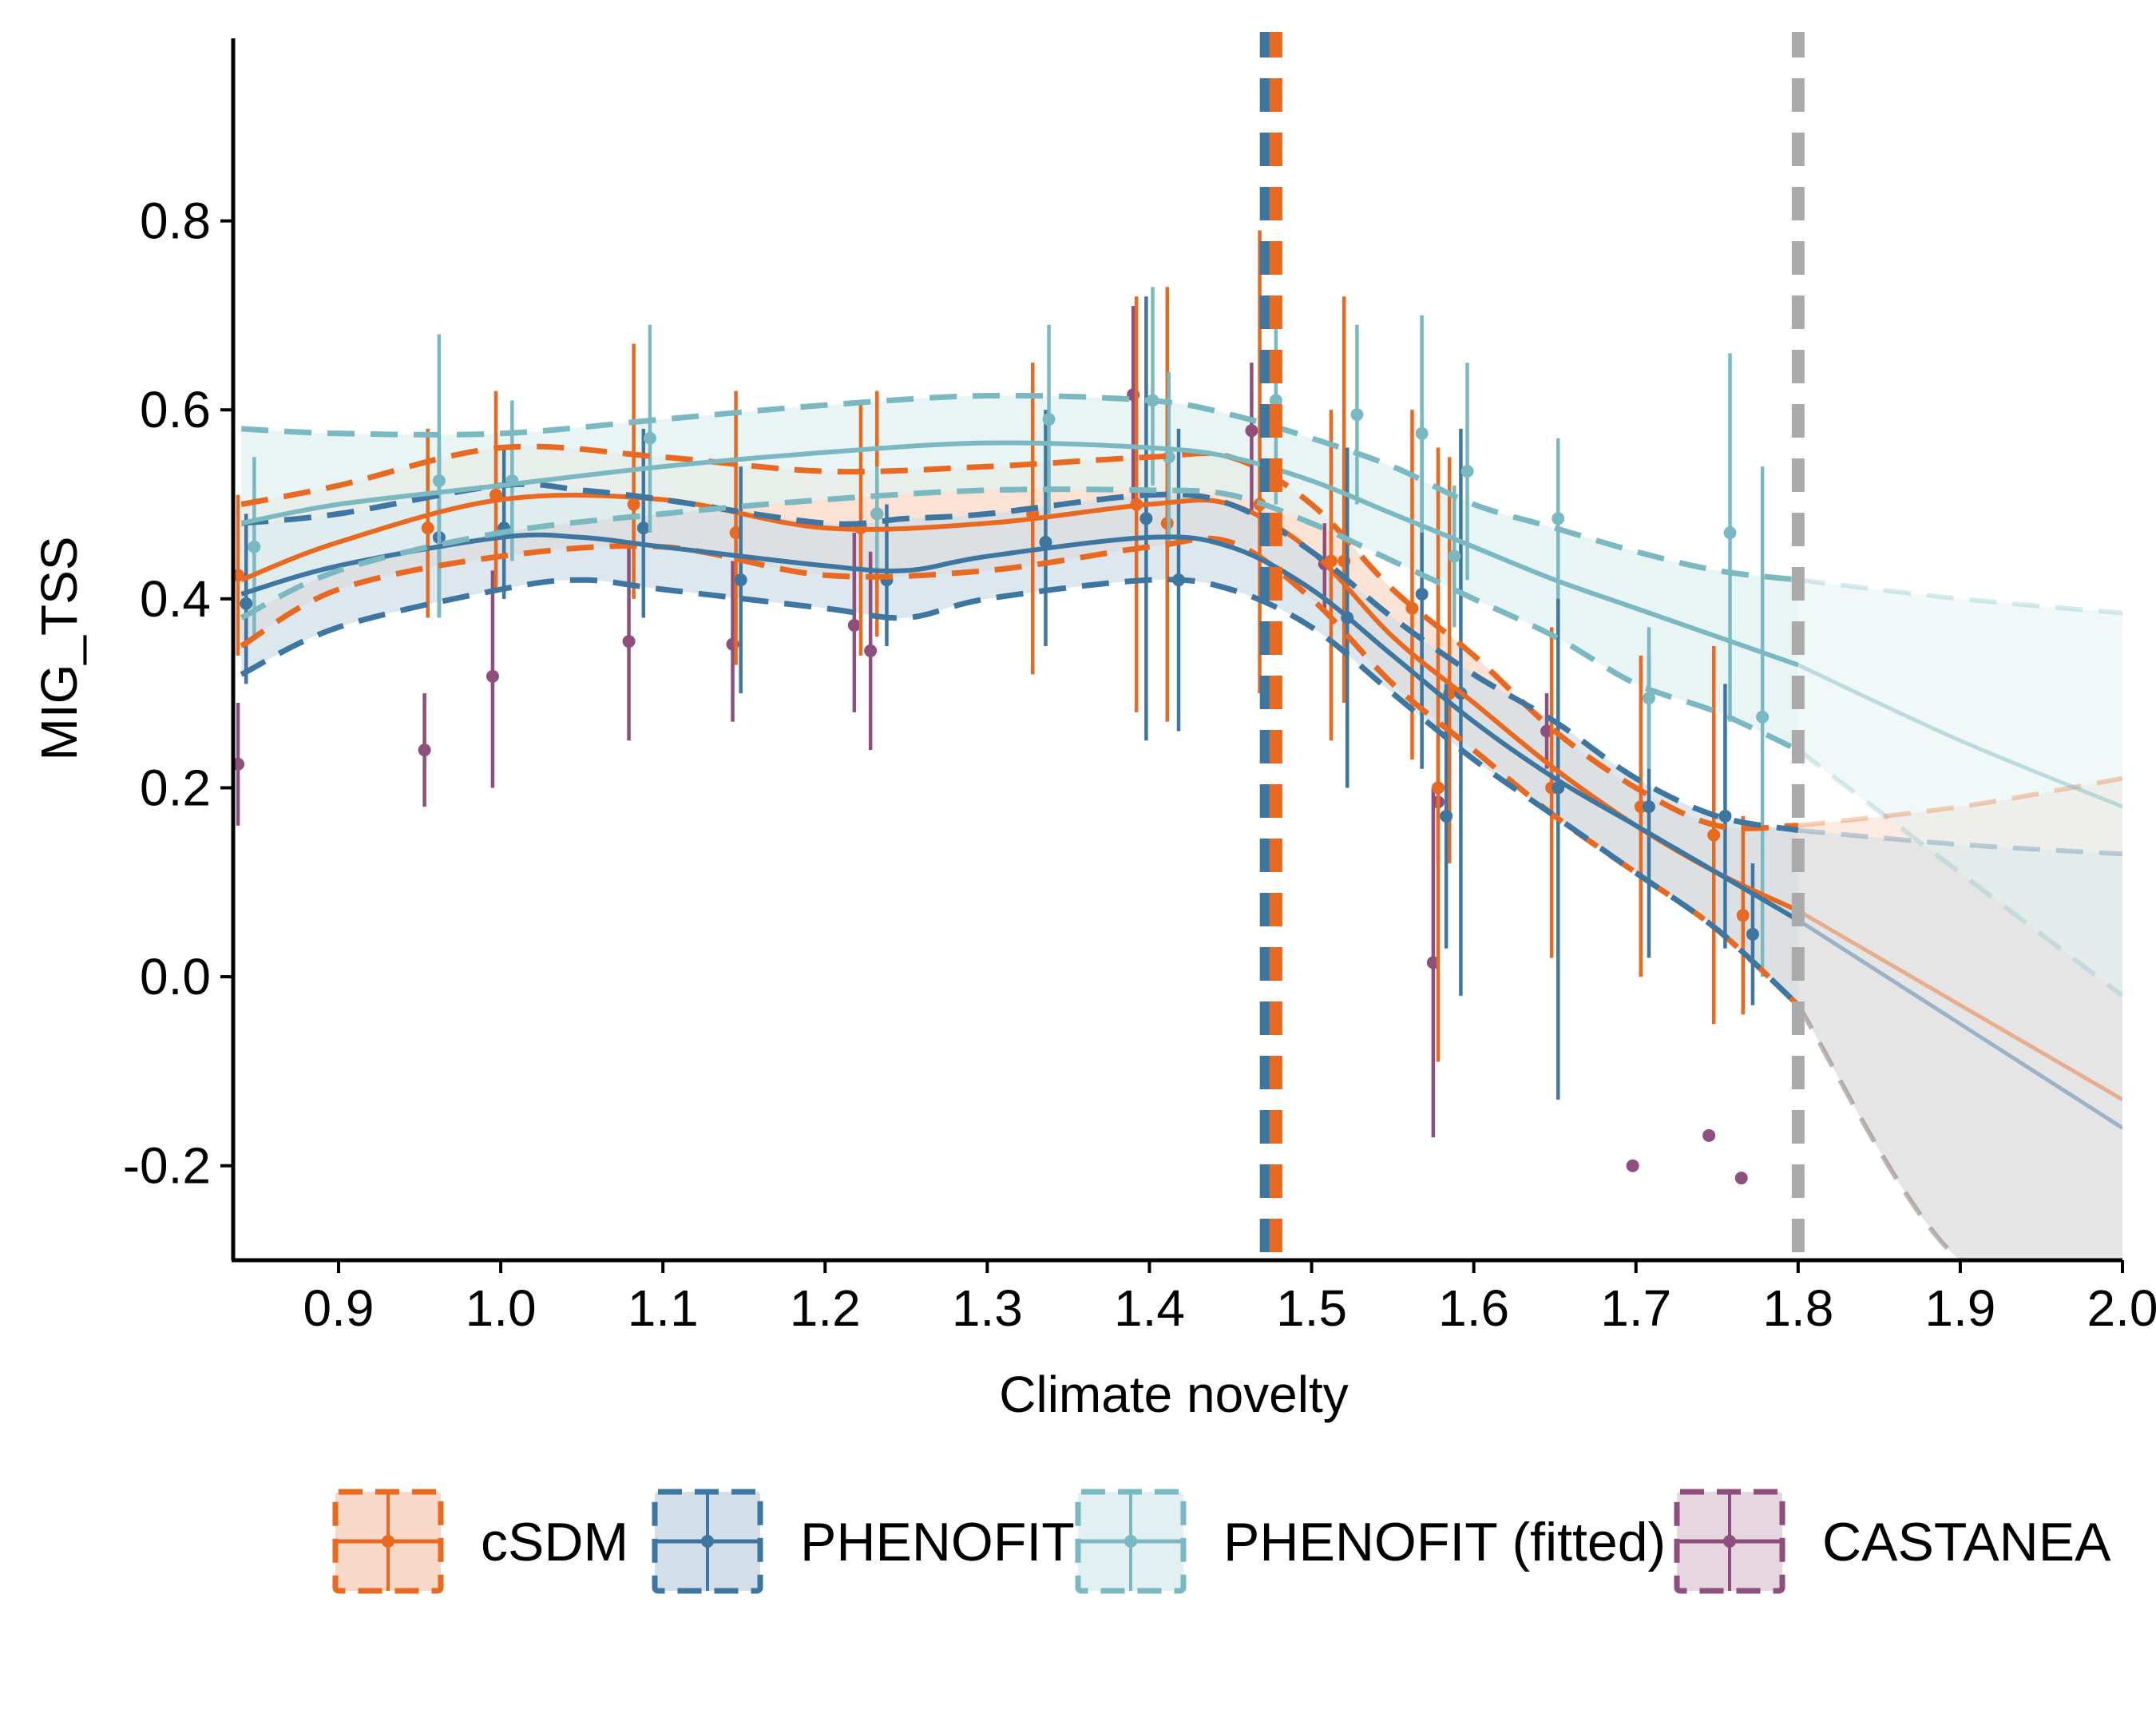 The height and width of the screenshot is (1729, 2156). I want to click on x-tick-label: 1.0, so click(501, 1308).